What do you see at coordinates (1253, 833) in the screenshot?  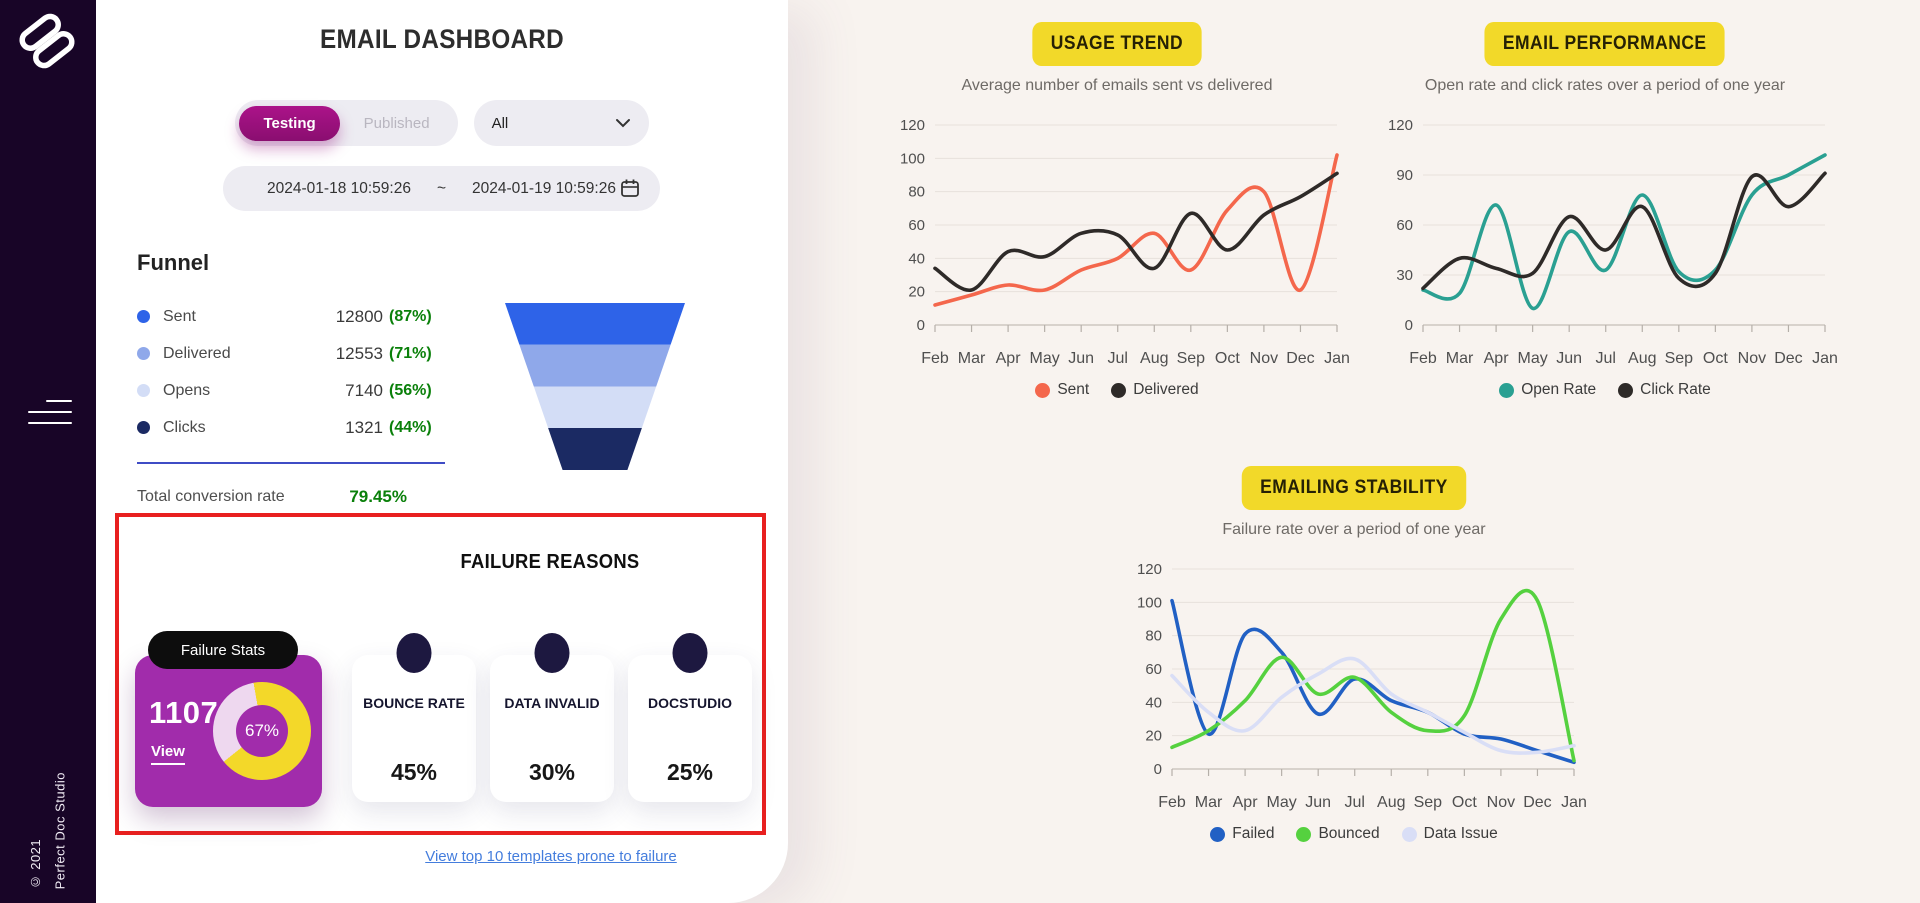 I see `legend-label: Failed` at bounding box center [1253, 833].